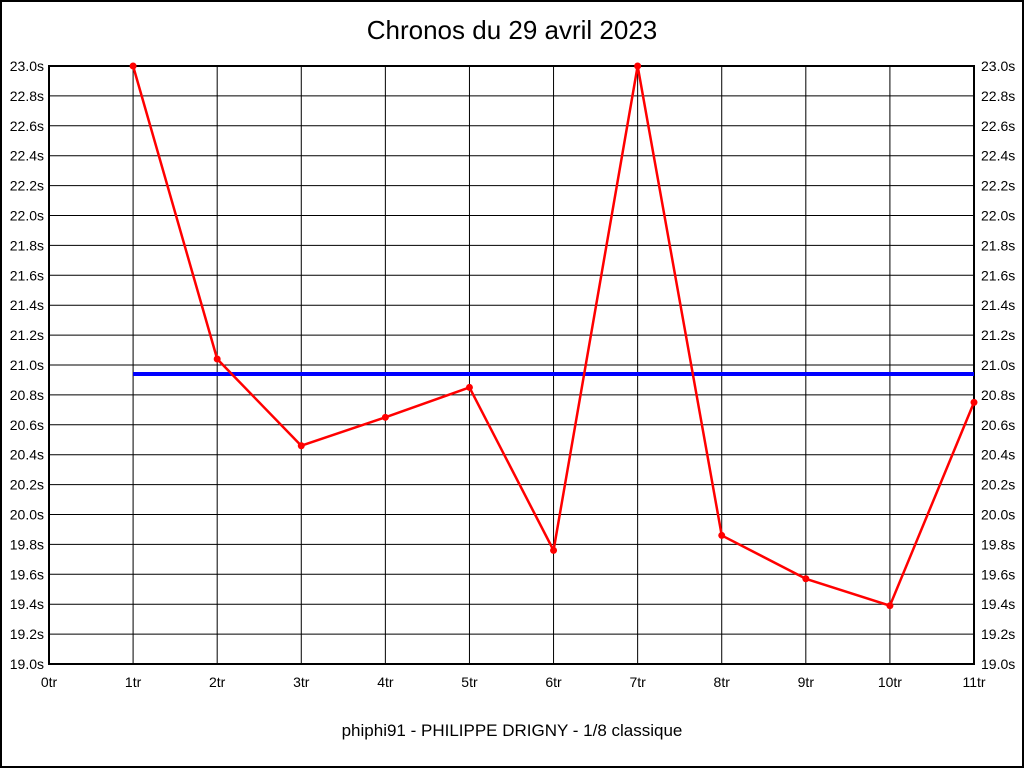 The height and width of the screenshot is (768, 1024). I want to click on y-axis-tick-label-left: 20.6s, so click(27, 425).